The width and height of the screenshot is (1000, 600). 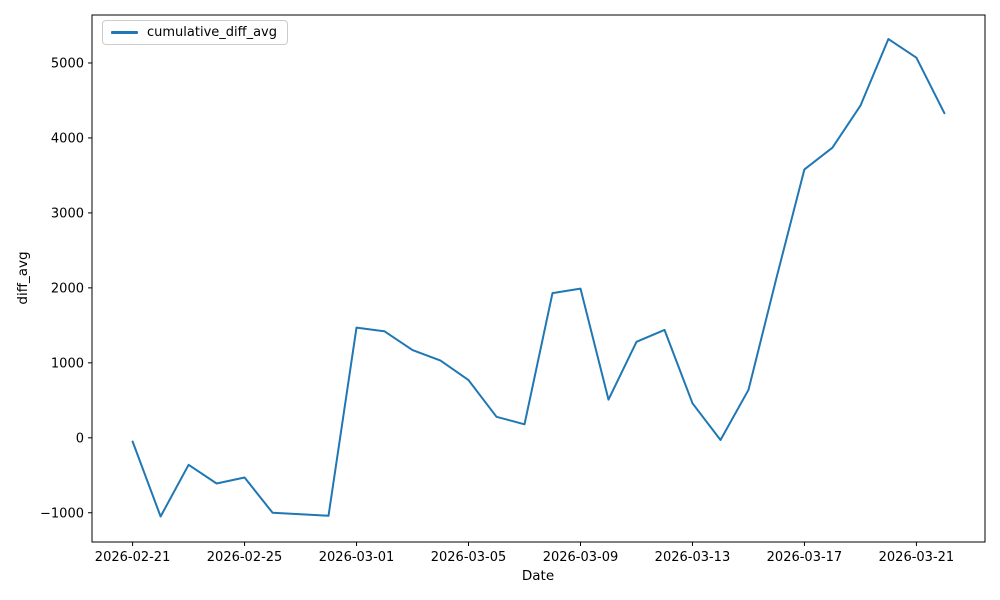 I want to click on legend-label: cumulative_diff_avg, so click(x=212, y=32).